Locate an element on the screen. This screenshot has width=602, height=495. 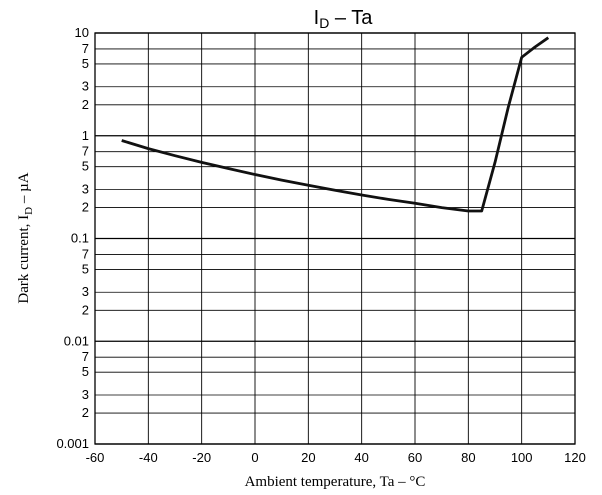
chart-title: ID – Ta is located at coordinates (344, 19).